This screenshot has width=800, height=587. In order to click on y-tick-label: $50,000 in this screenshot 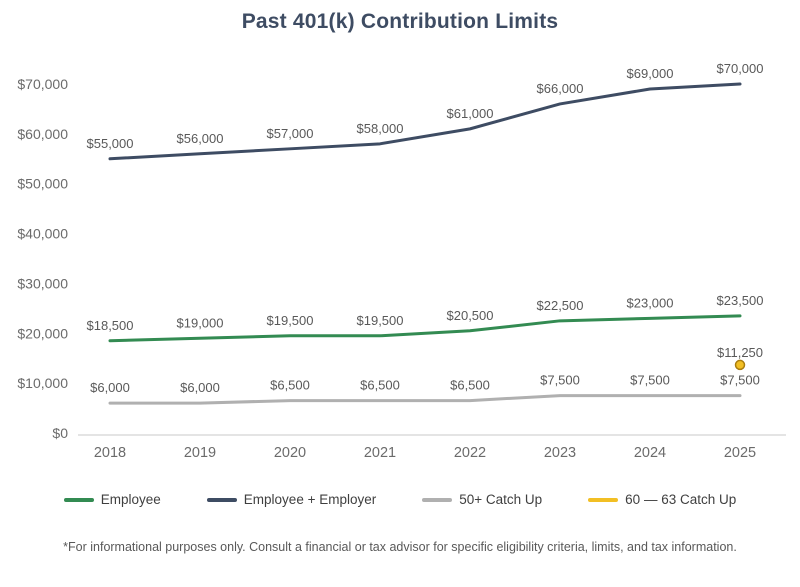, I will do `click(42, 184)`.